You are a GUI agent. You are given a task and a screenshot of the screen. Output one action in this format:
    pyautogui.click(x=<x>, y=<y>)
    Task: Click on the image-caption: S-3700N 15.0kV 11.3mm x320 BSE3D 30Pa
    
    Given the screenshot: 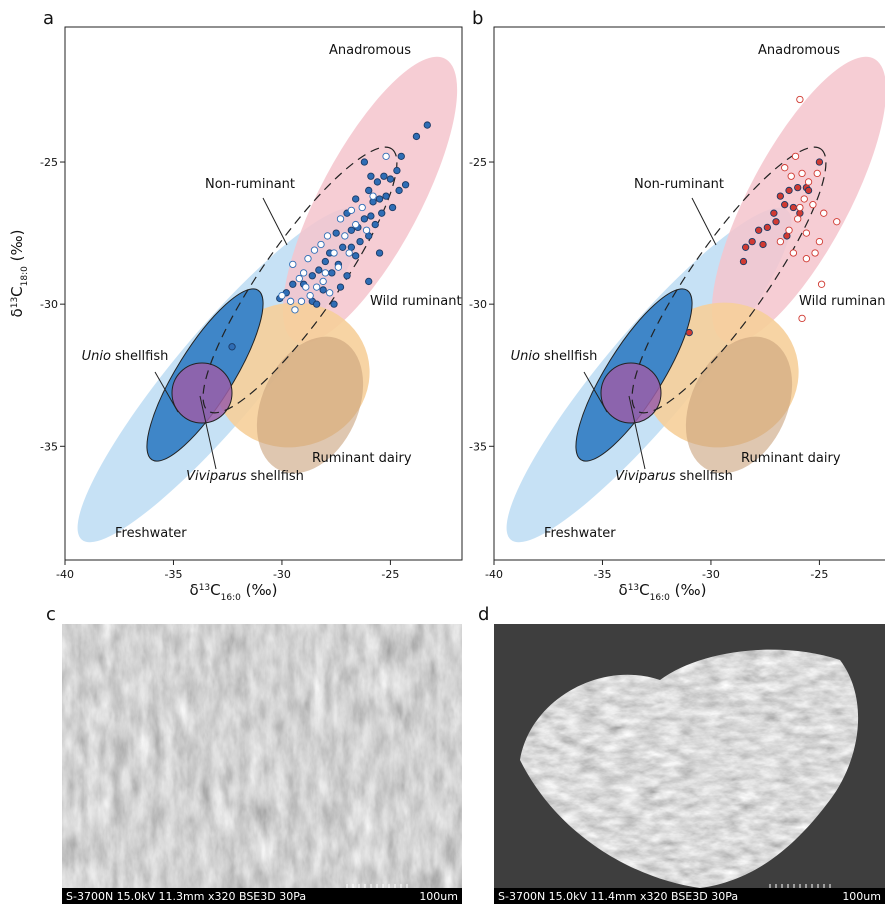 What is the action you would take?
    pyautogui.click(x=186, y=896)
    